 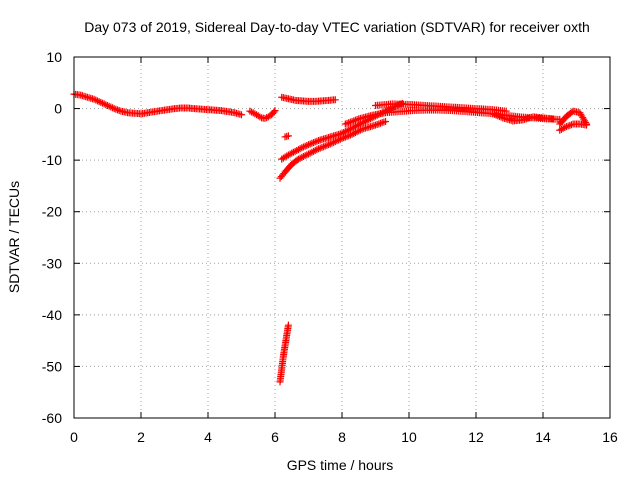 What do you see at coordinates (14, 237) in the screenshot?
I see `y-axis-label: SDTVAR / TECUs` at bounding box center [14, 237].